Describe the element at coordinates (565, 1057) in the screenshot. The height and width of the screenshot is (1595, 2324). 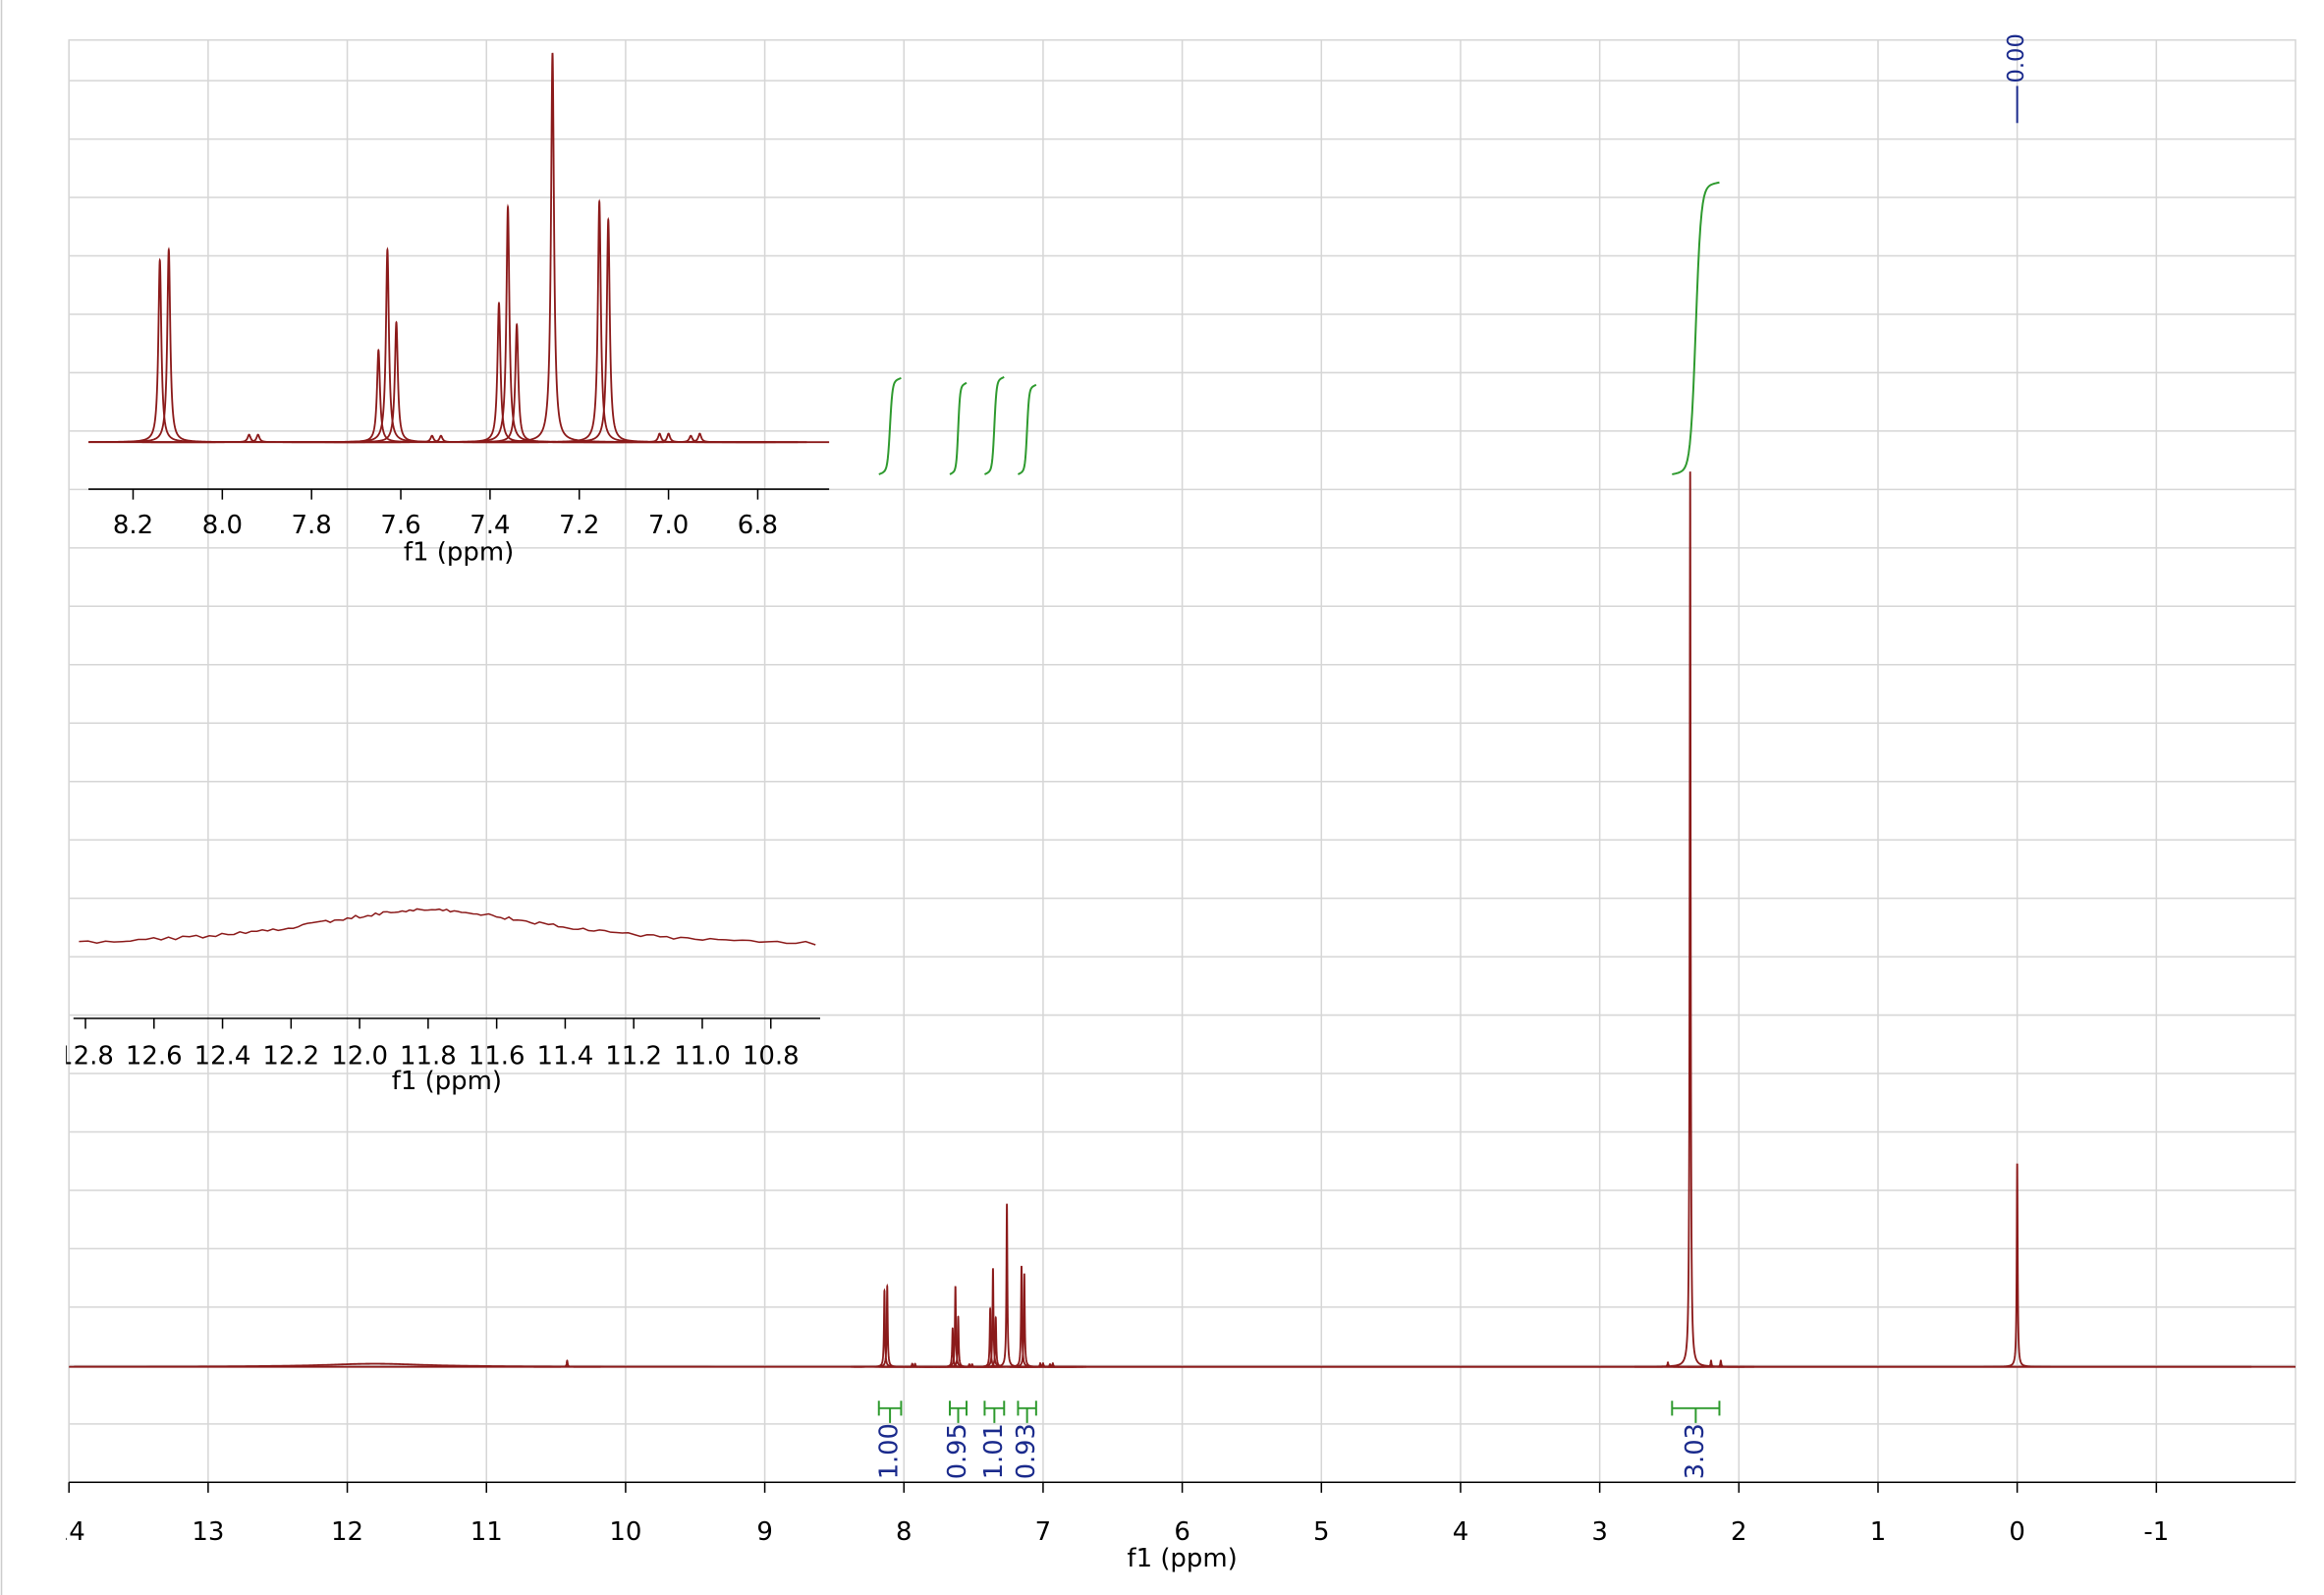
I see `x-tick-label: 11.4` at that location.